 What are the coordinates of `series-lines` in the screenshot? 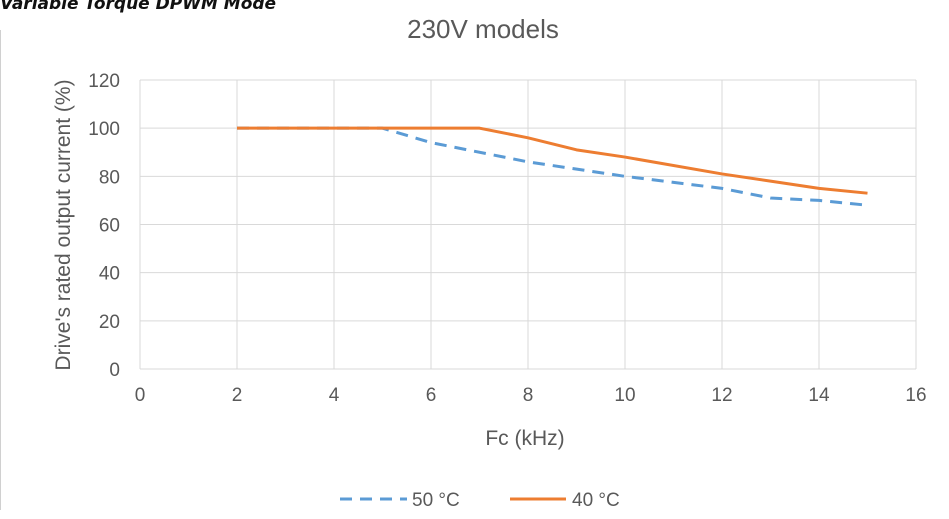 It's located at (552, 166).